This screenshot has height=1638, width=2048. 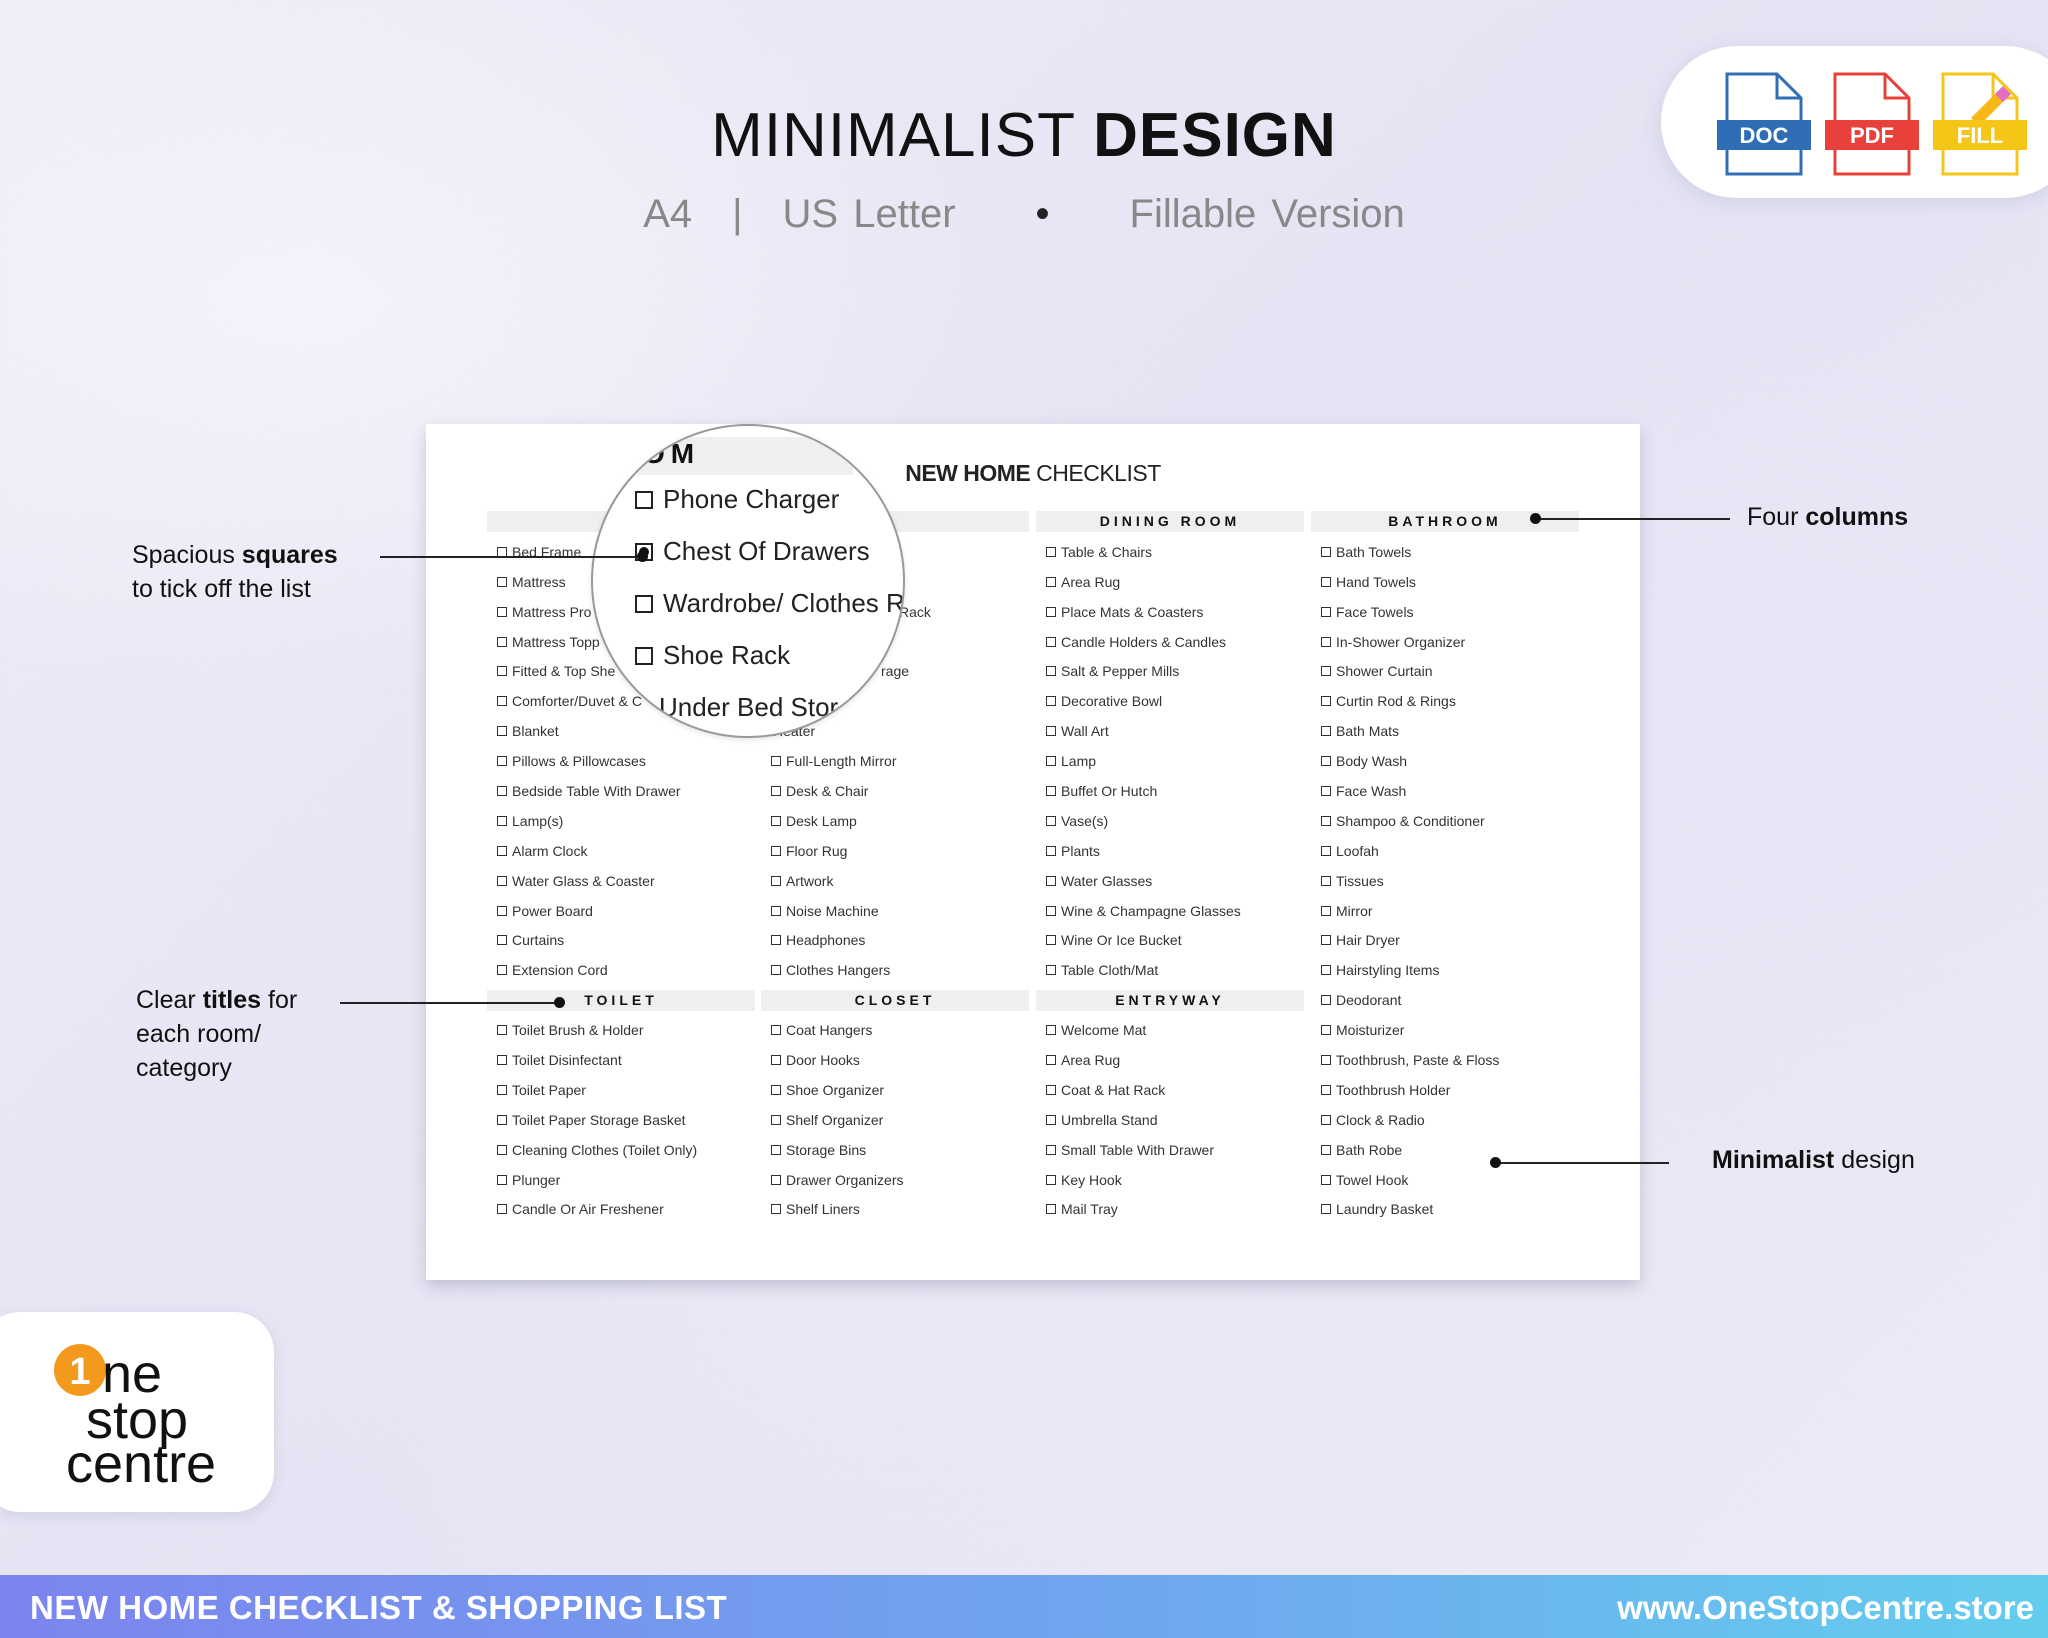 What do you see at coordinates (1170, 821) in the screenshot?
I see `checklist-item: Vase(s)` at bounding box center [1170, 821].